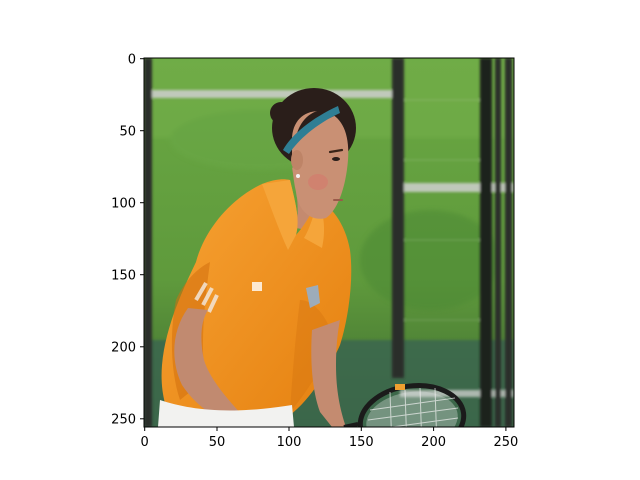 This screenshot has height=480, width=640. Describe the element at coordinates (132, 60) in the screenshot. I see `y-tick-label: 0` at that location.